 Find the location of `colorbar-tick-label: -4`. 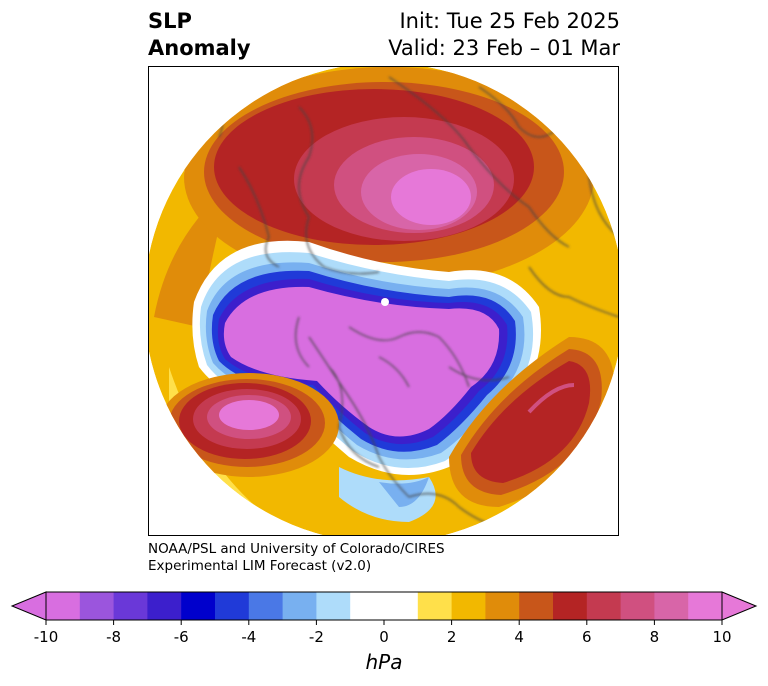

colorbar-tick-label: -4 is located at coordinates (248, 637).